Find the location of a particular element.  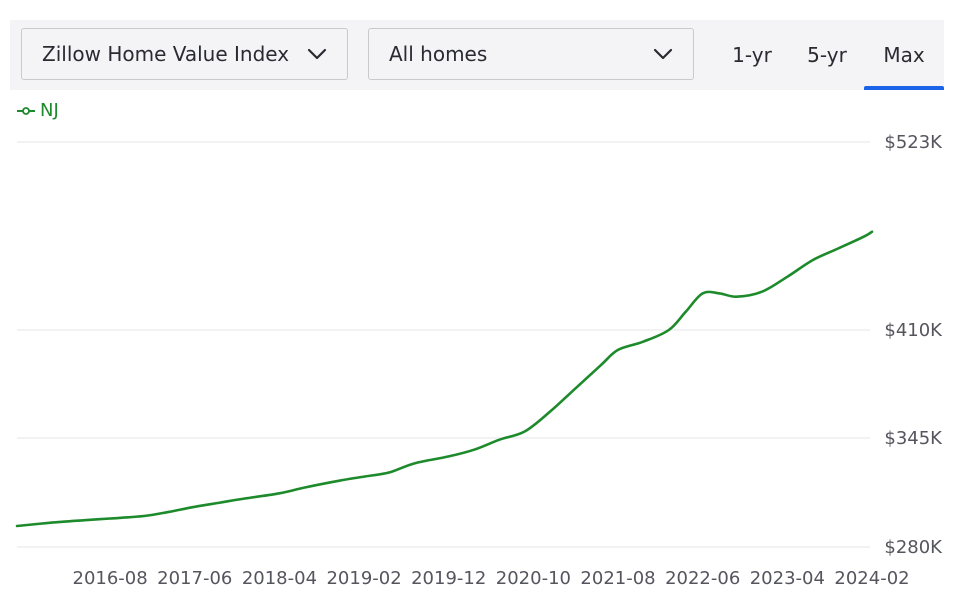

x-tick-label: 2018-04 is located at coordinates (279, 578).